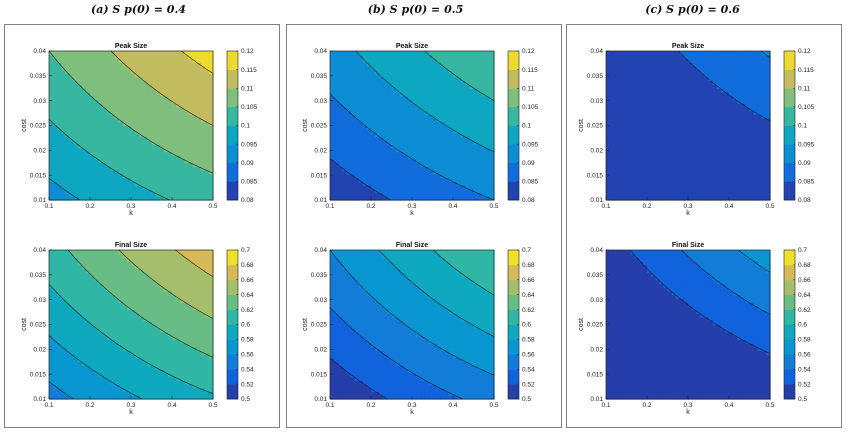 Image resolution: width=847 pixels, height=434 pixels. Describe the element at coordinates (319, 126) in the screenshot. I see `y-tick-label: 0.025` at that location.